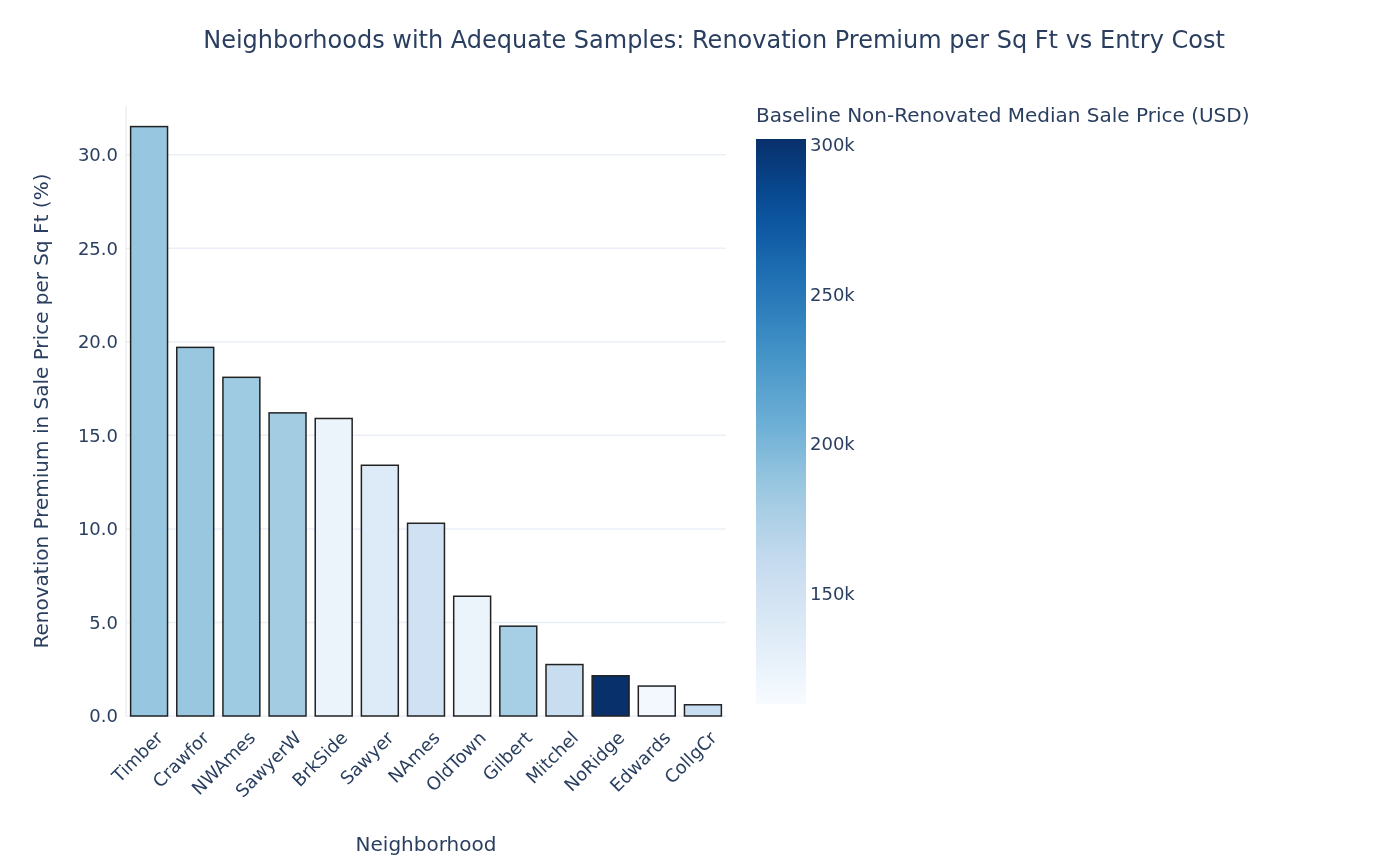 Image resolution: width=1391 pixels, height=862 pixels. What do you see at coordinates (97, 154) in the screenshot?
I see `y-tick-label: 30.0` at bounding box center [97, 154].